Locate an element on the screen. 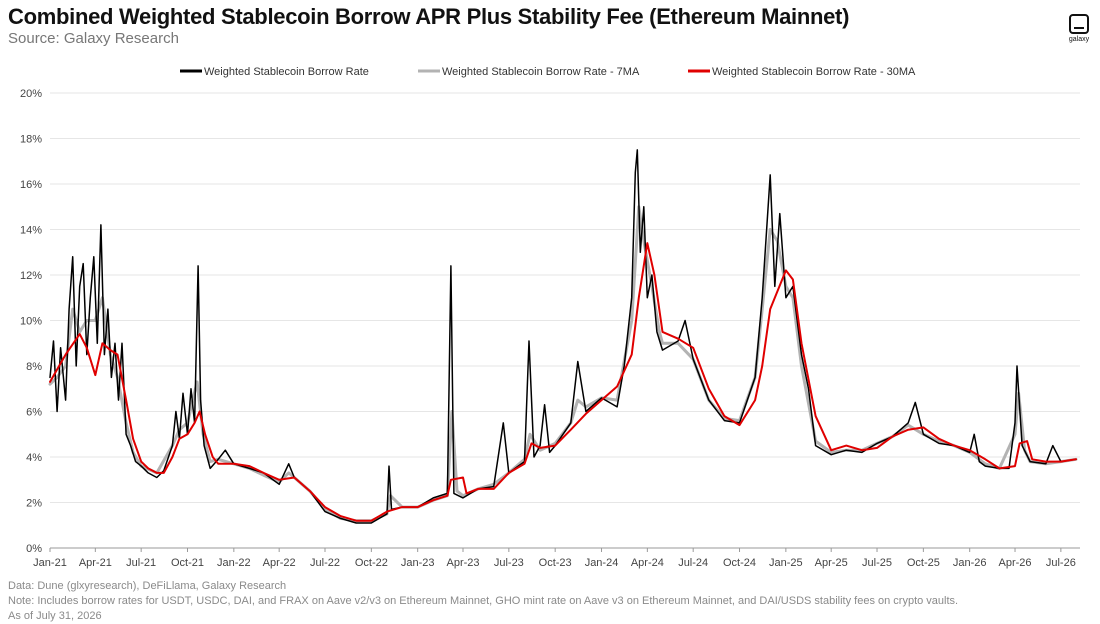  y-tick-label: 4% is located at coordinates (34, 458).